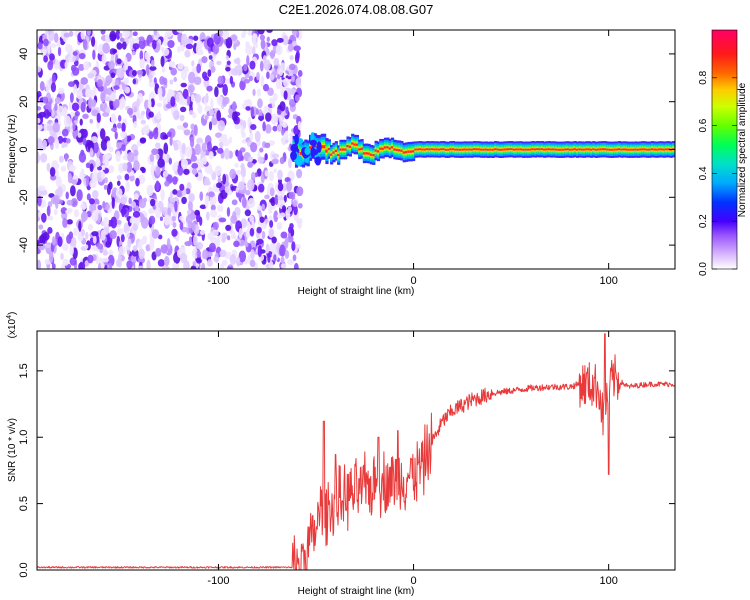 This screenshot has height=600, width=750. Describe the element at coordinates (356, 591) in the screenshot. I see `snr-xlabel: Height of straight line (km)` at that location.